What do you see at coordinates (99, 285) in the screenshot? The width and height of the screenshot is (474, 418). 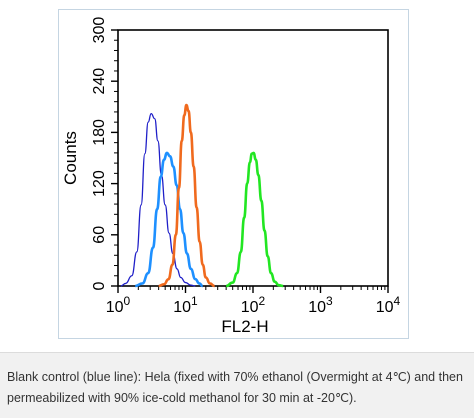 I see `y-tick-label: 0` at bounding box center [99, 285].